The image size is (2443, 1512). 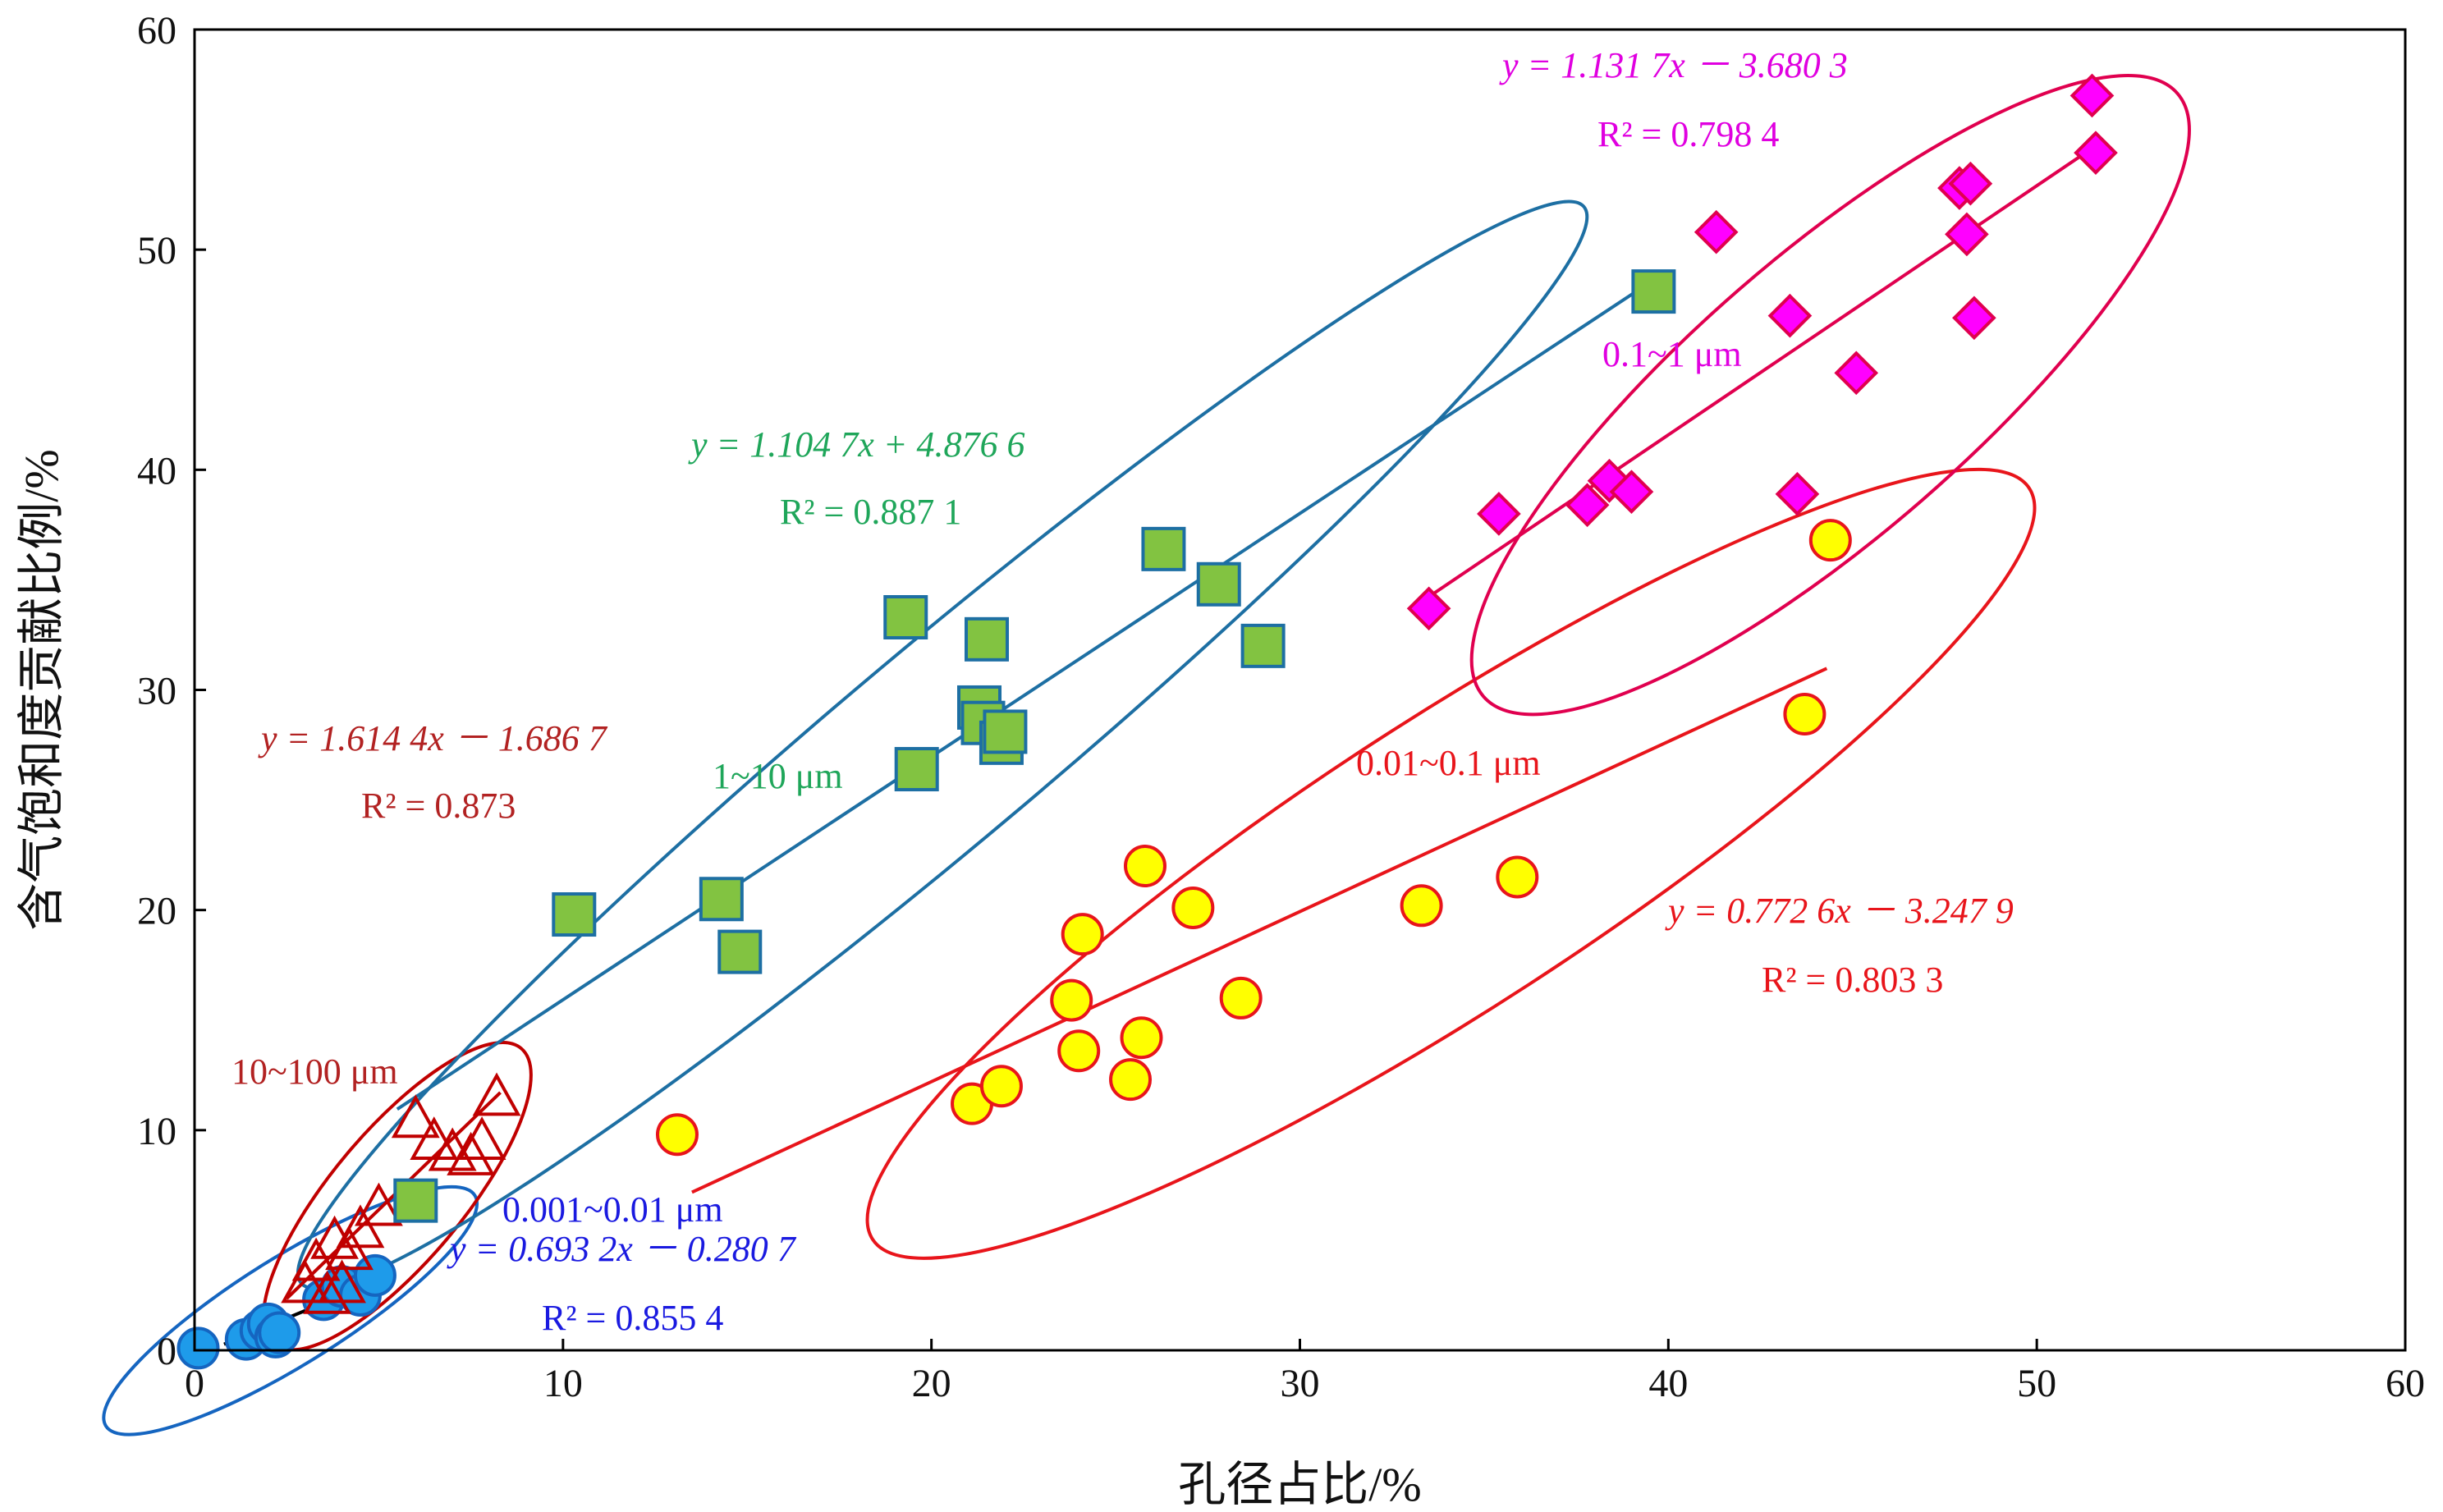 I want to click on fit-equation: y = 0.772 6x － 3.247 9, so click(x=1839, y=911).